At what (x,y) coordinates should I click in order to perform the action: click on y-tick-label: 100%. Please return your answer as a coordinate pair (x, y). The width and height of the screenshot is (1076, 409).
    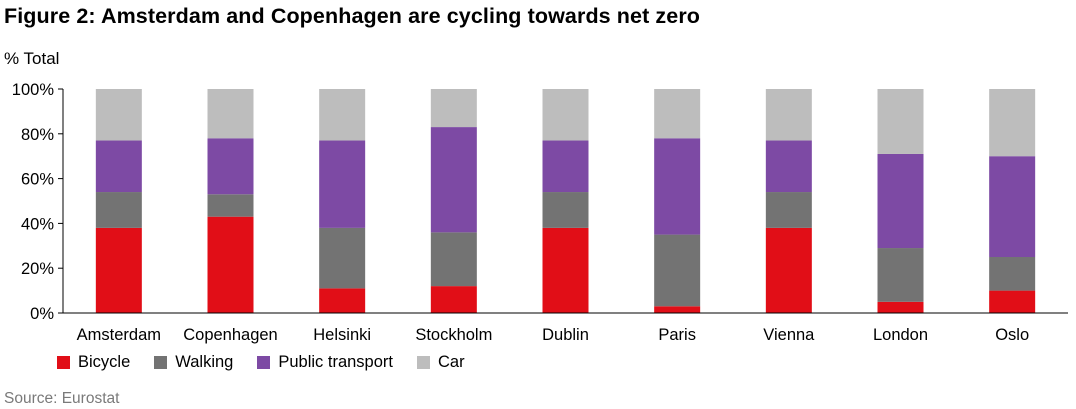
    Looking at the image, I should click on (33, 90).